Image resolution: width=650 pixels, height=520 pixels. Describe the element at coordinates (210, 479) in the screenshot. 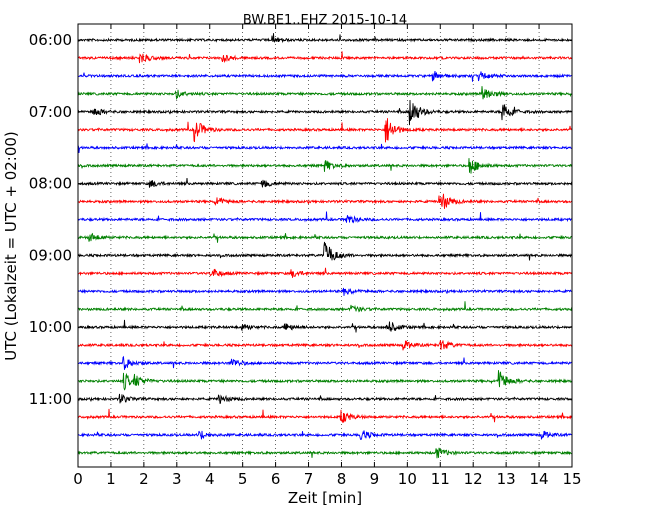

I see `x-tick-label: 4` at that location.